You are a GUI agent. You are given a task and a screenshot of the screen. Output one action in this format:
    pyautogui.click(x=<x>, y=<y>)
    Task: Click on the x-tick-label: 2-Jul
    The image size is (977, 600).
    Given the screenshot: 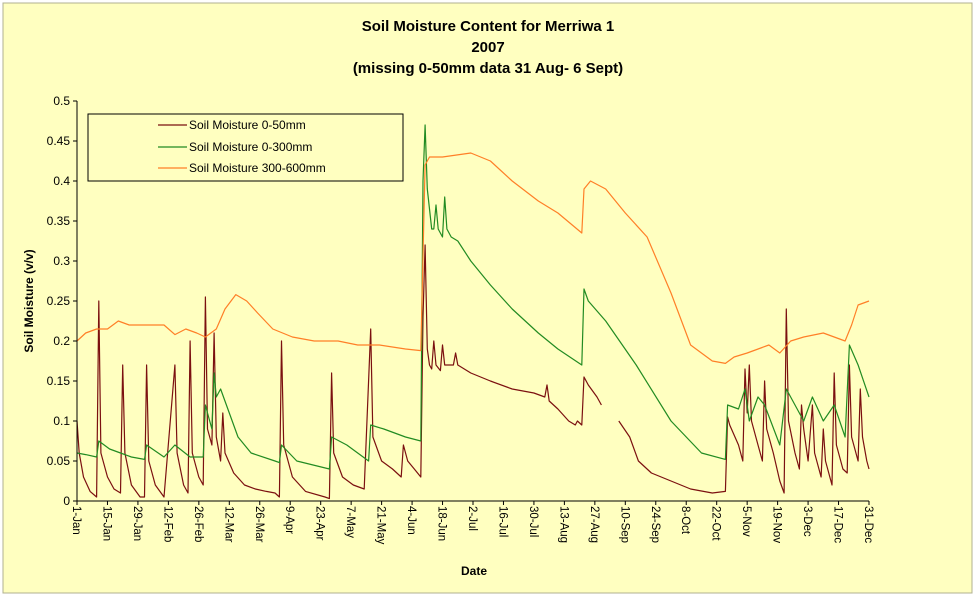 What is the action you would take?
    pyautogui.click(x=472, y=518)
    